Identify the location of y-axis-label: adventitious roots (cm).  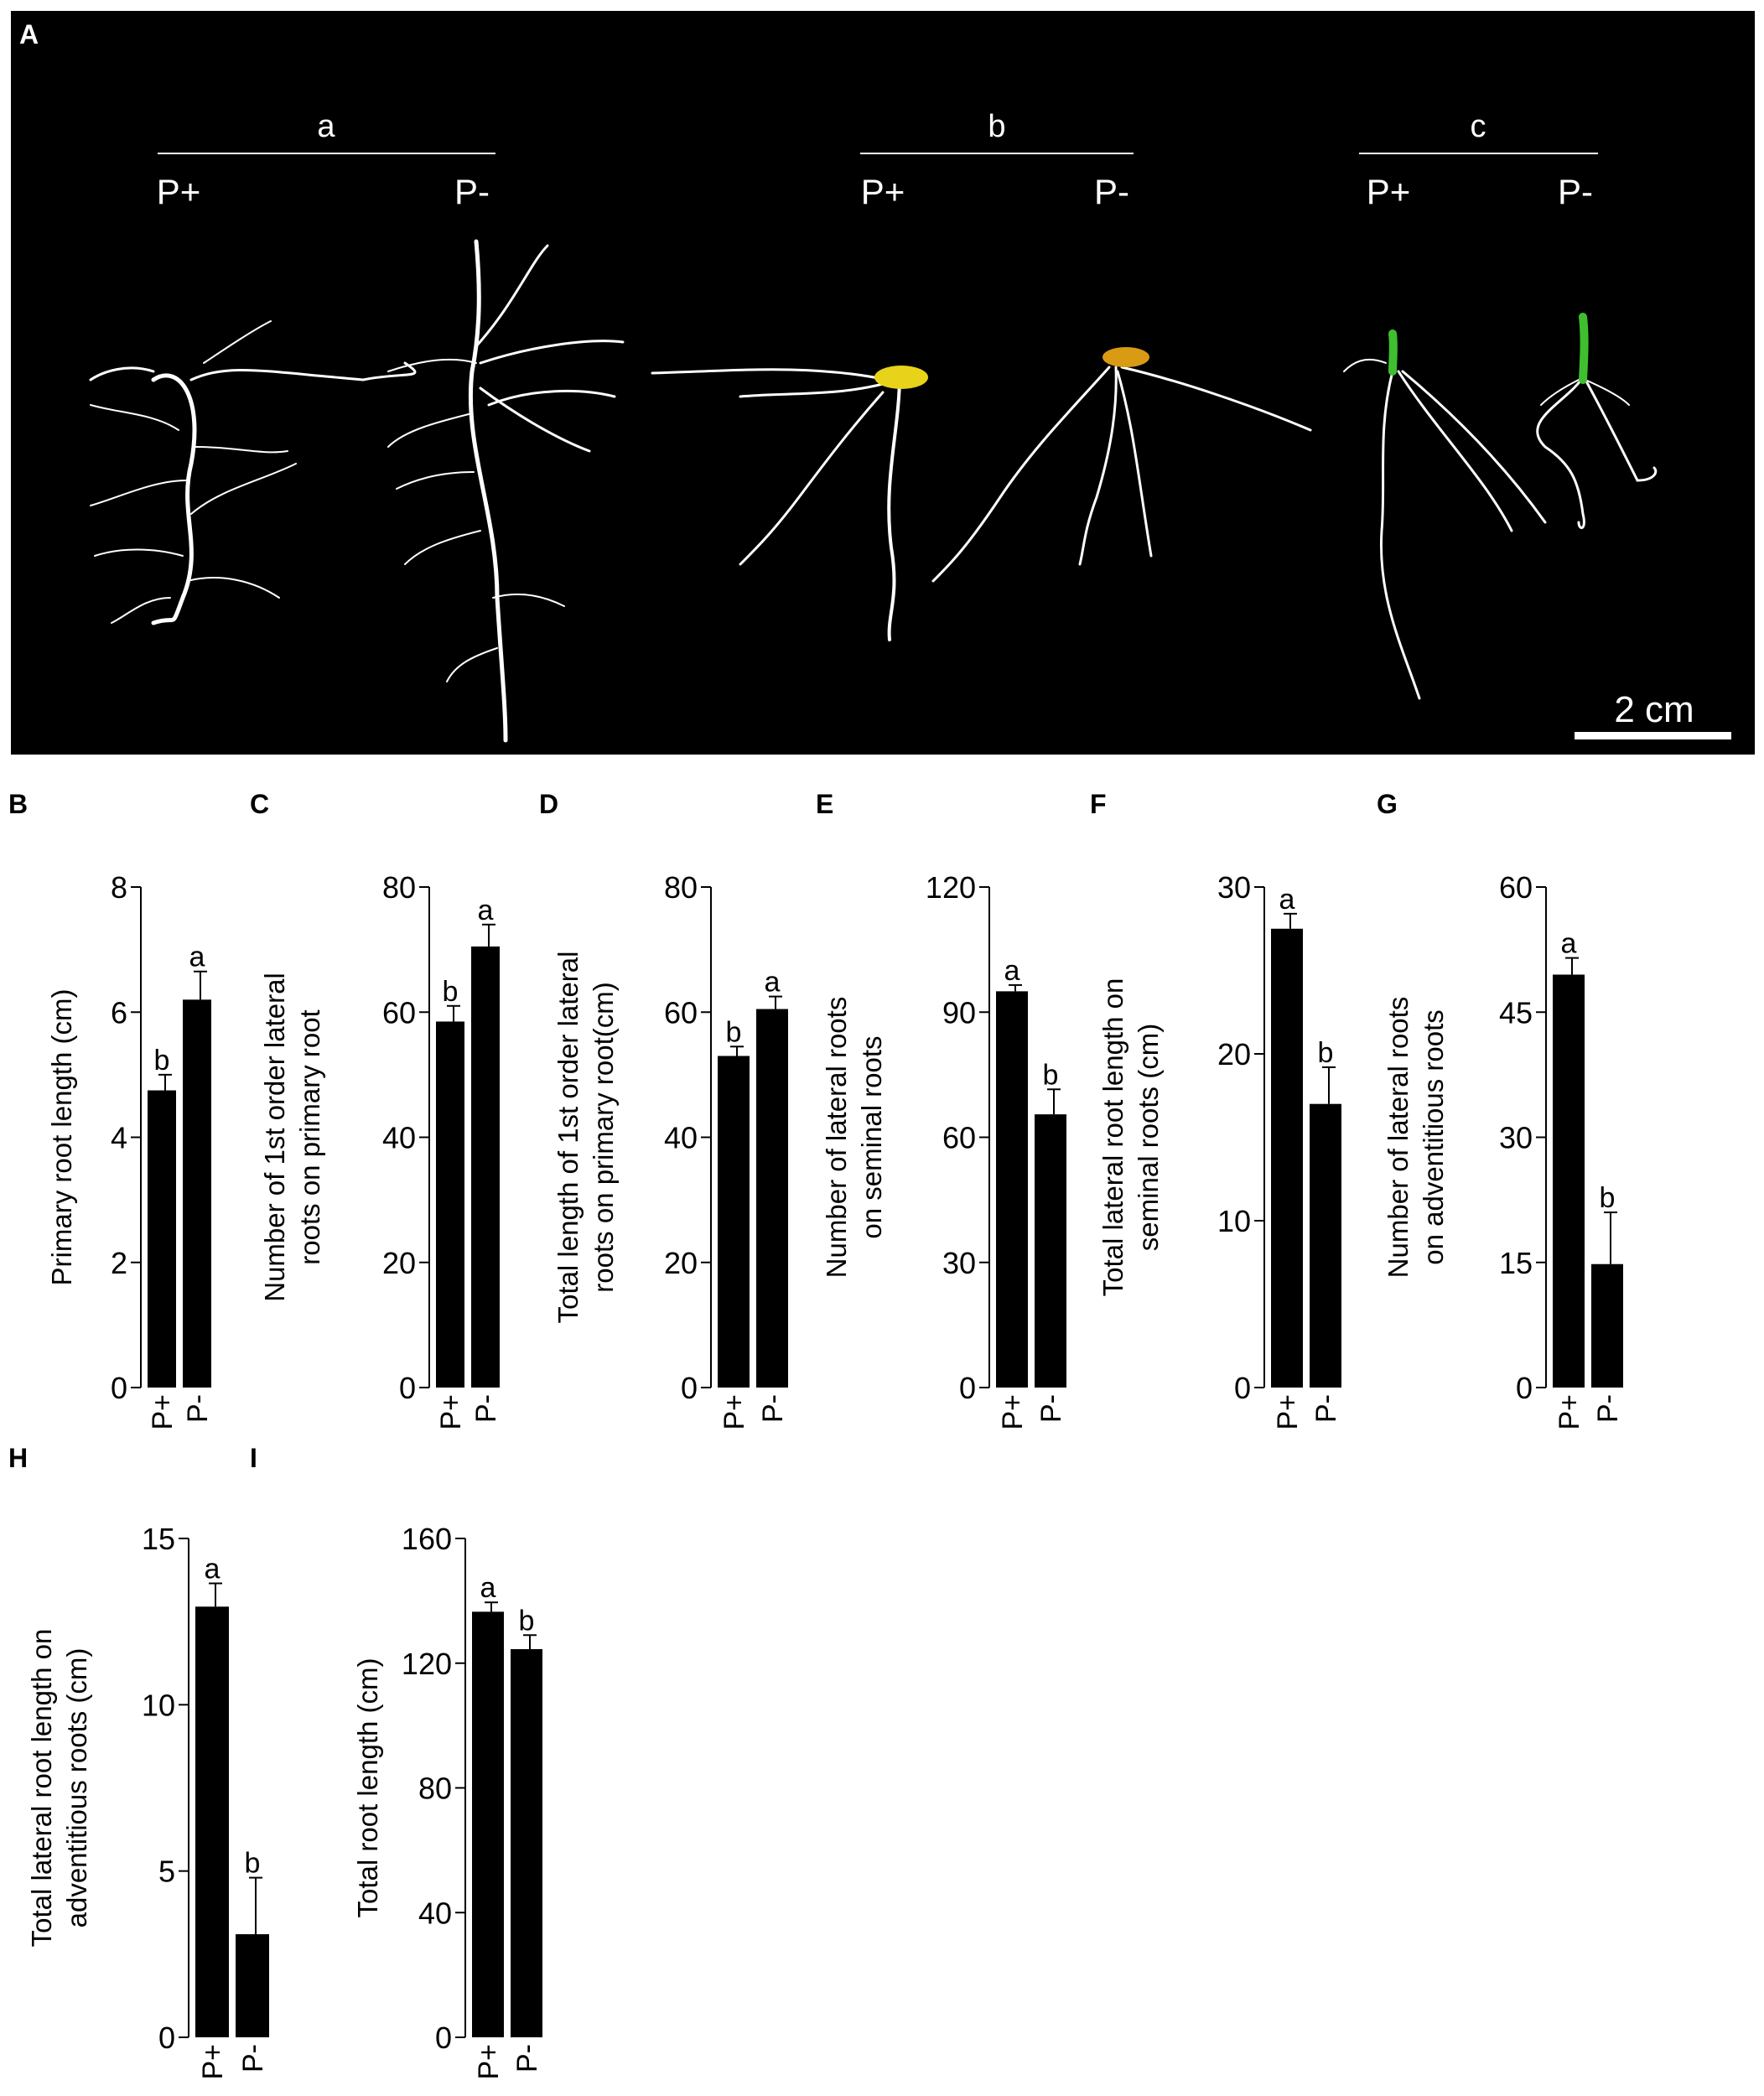
(76, 1788).